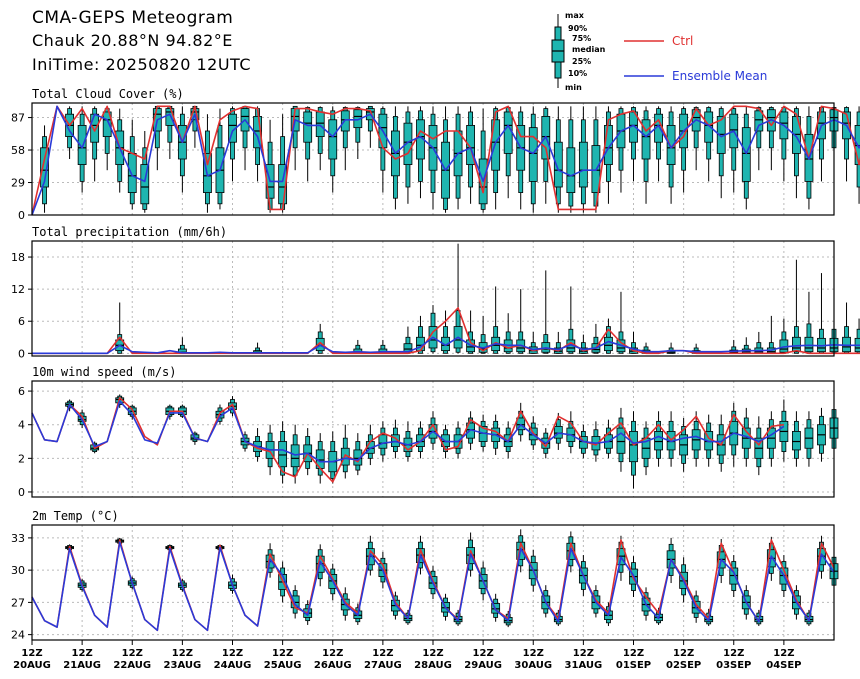 The width and height of the screenshot is (860, 679). Describe the element at coordinates (32, 665) in the screenshot. I see `xtick-date-0: 20AUG` at that location.